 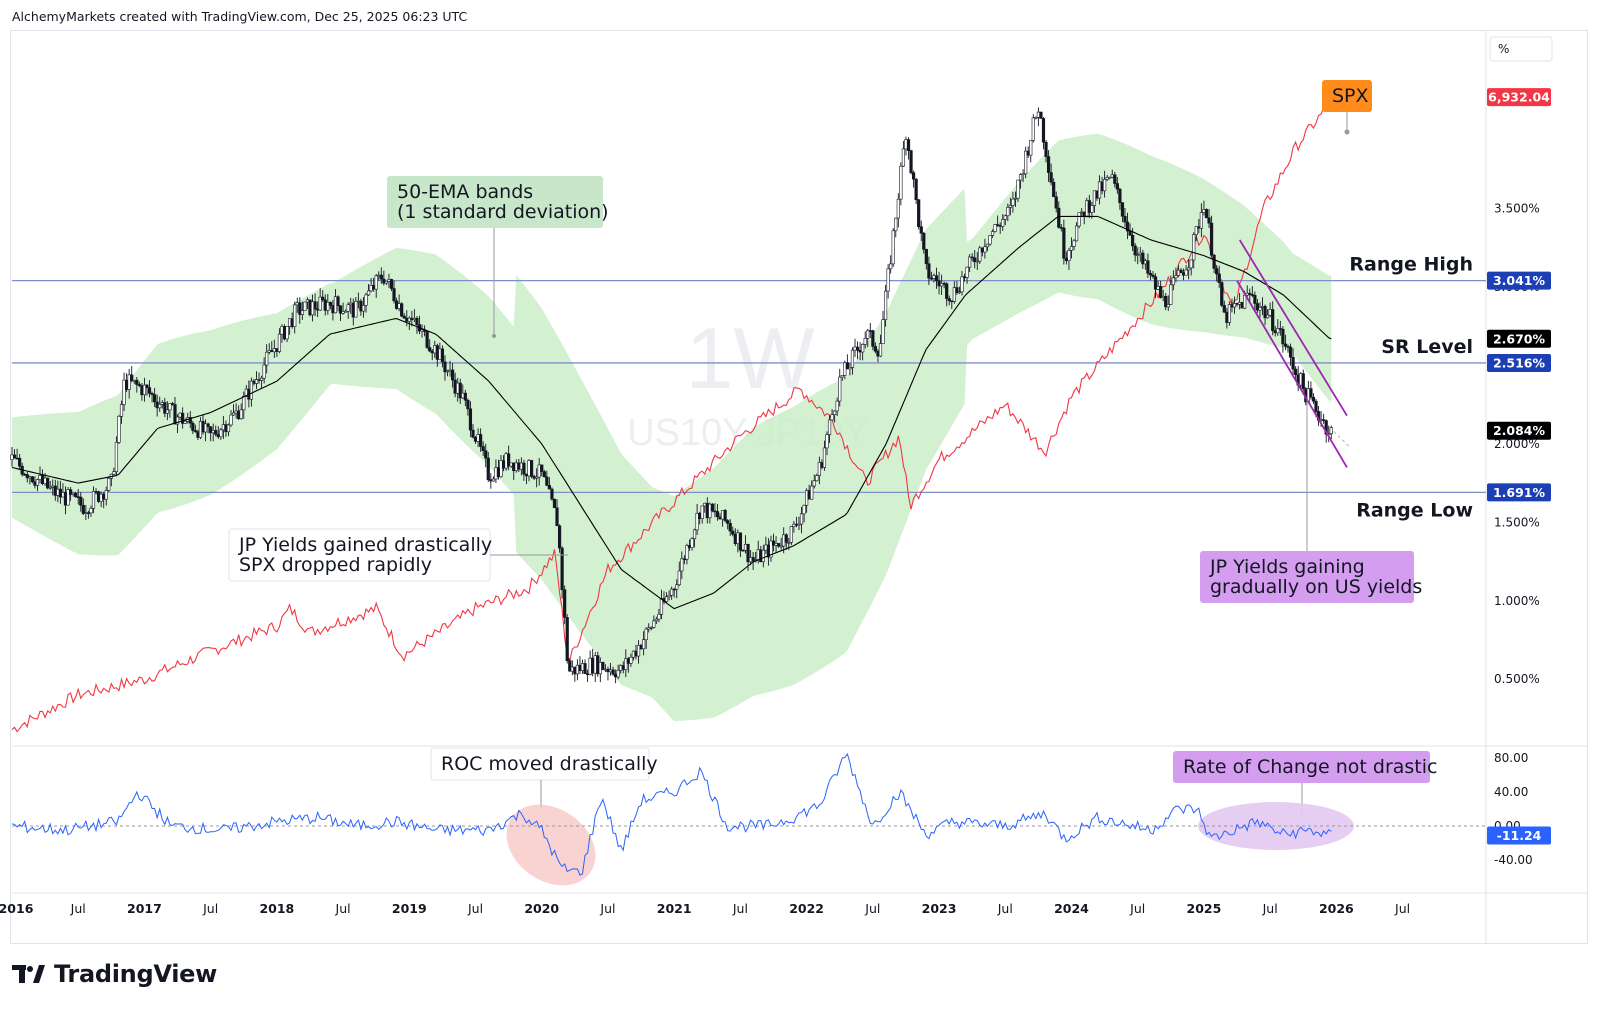 I want to click on annotation-roc-not-drastic-box, so click(x=1301, y=767).